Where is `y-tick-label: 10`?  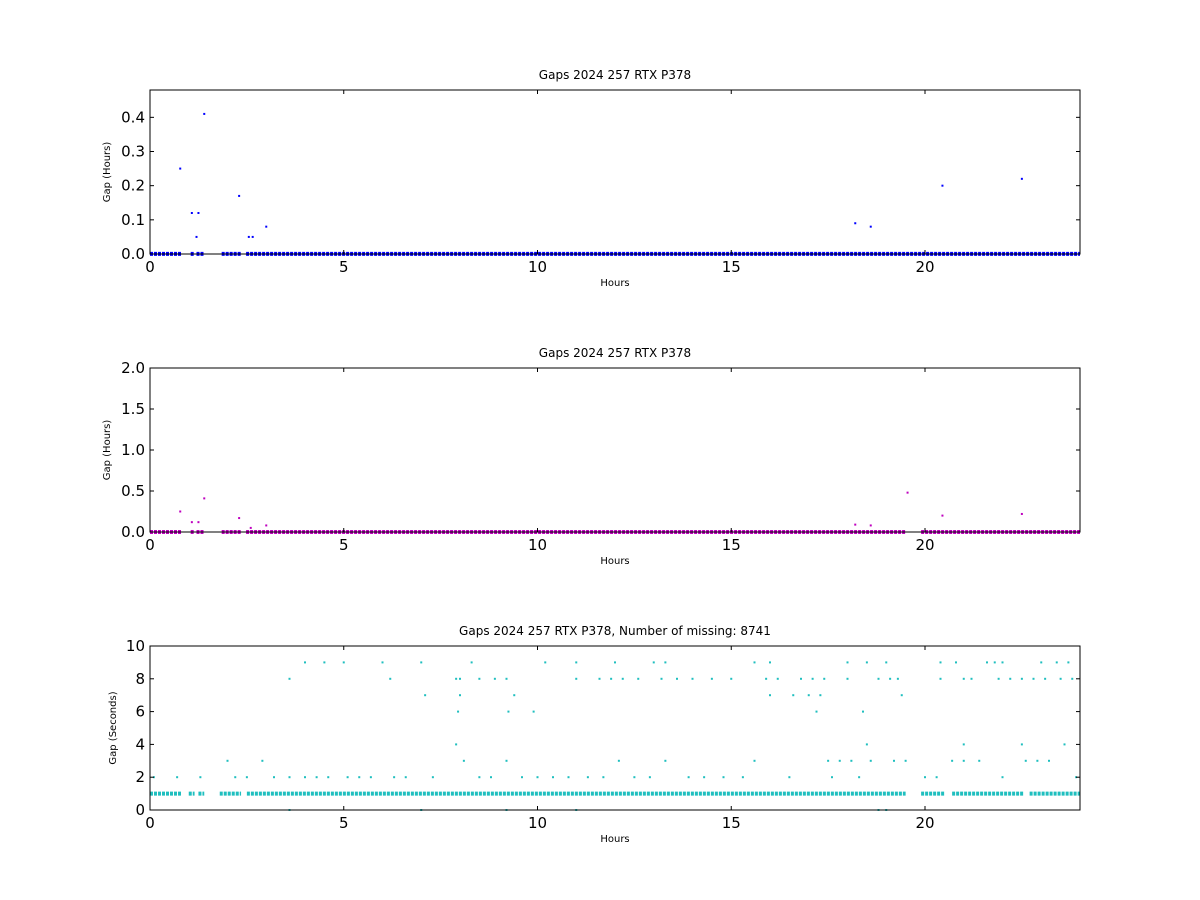 y-tick-label: 10 is located at coordinates (135, 646).